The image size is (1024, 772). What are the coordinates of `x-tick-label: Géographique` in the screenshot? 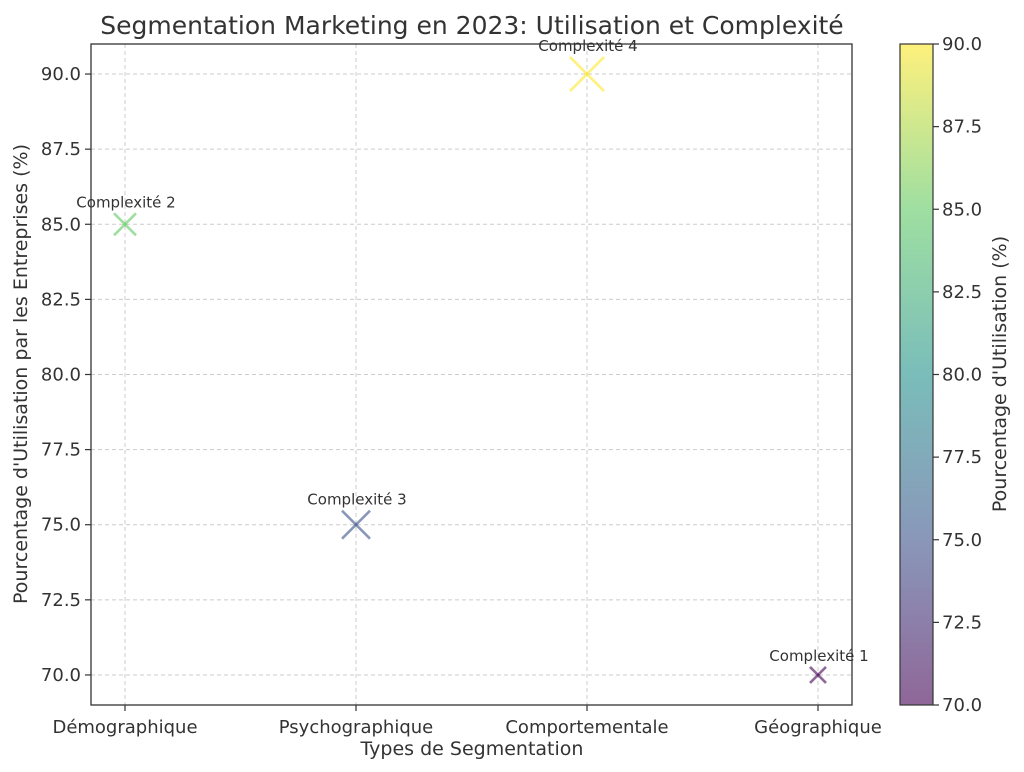 It's located at (818, 727).